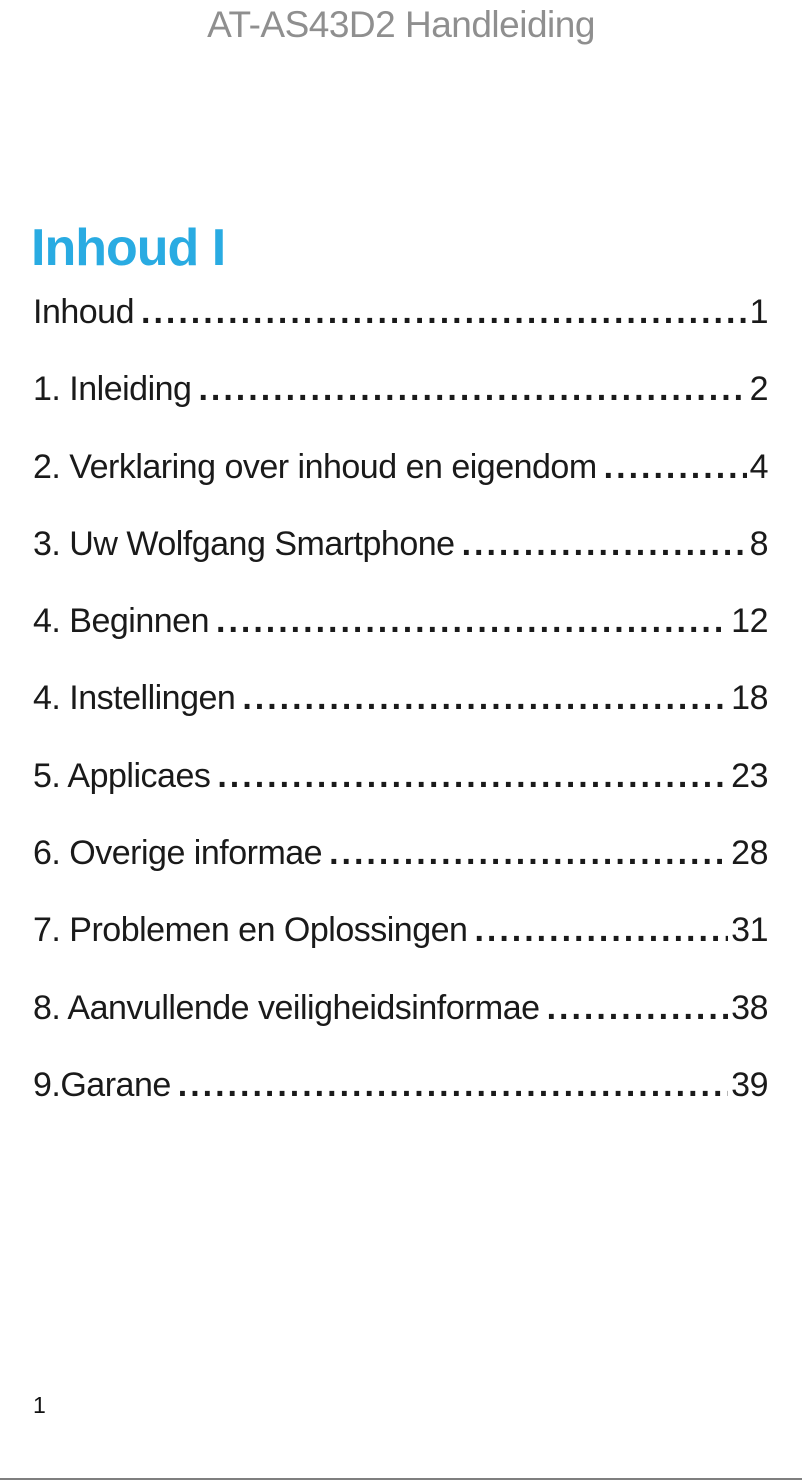  What do you see at coordinates (759, 543) in the screenshot?
I see `toc-entry-page: 8` at bounding box center [759, 543].